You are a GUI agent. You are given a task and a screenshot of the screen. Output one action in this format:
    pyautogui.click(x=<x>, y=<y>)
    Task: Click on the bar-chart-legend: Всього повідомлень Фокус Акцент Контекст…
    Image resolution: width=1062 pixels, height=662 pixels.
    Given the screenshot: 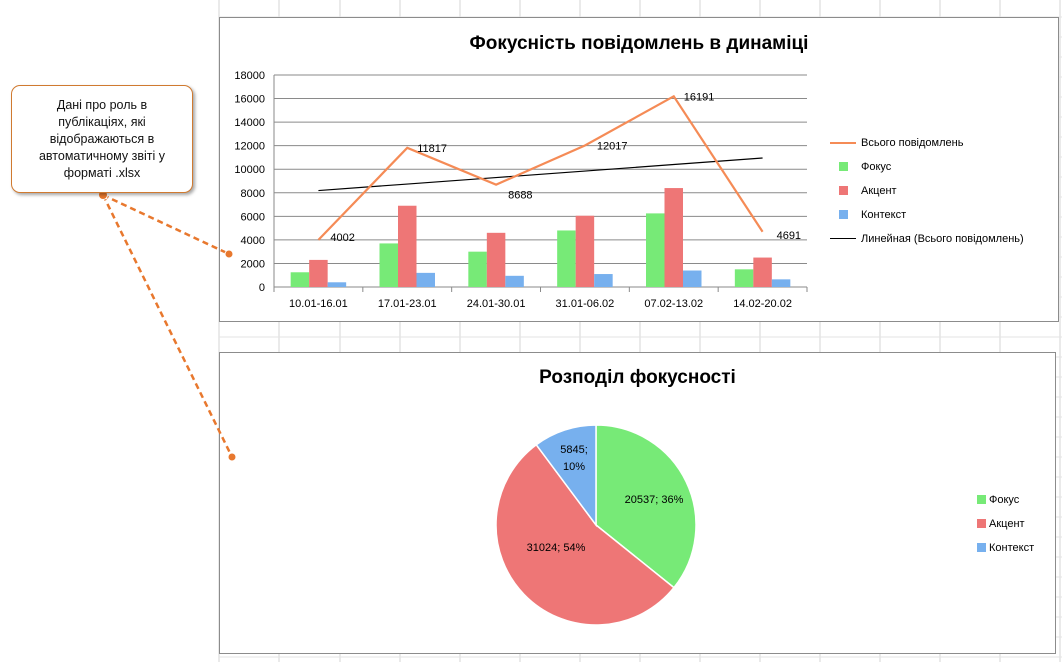 What is the action you would take?
    pyautogui.click(x=942, y=191)
    